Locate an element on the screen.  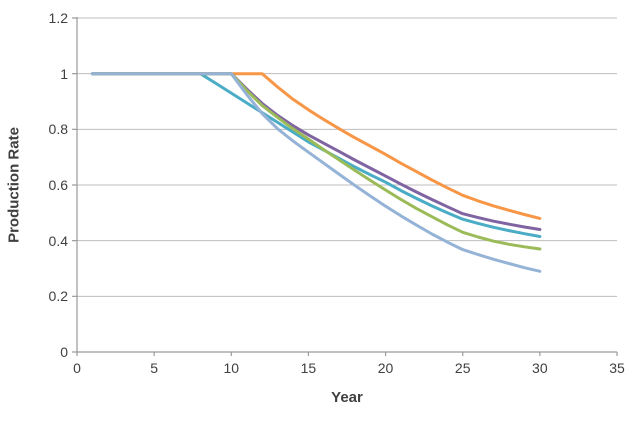
y-tick-label: 0.2 is located at coordinates (58, 296).